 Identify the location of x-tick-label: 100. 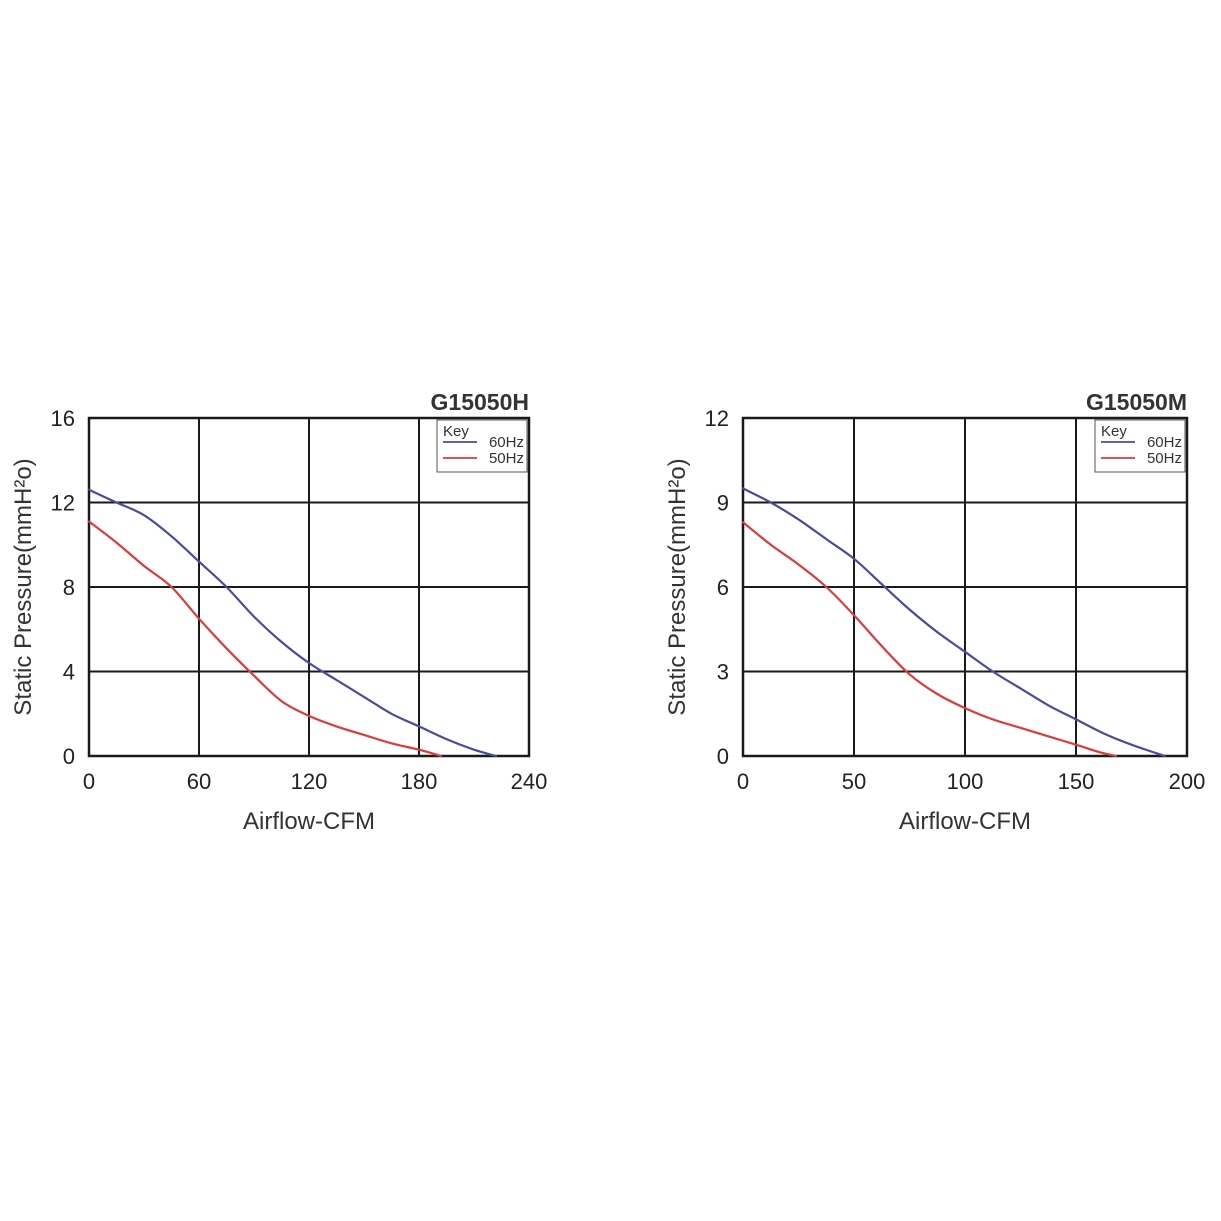
(965, 781).